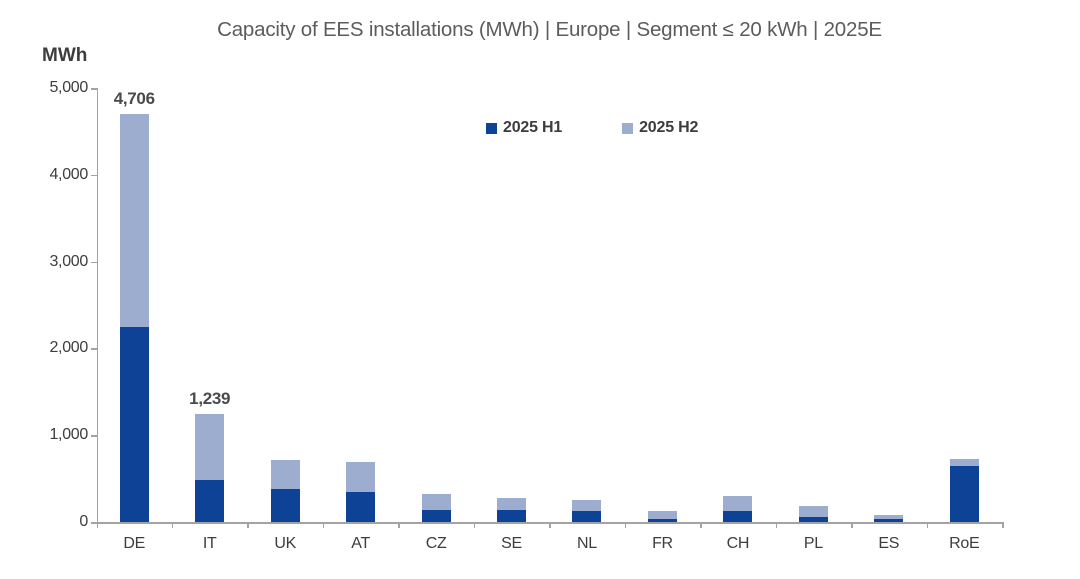  What do you see at coordinates (889, 520) in the screenshot?
I see `bar-ES-h1` at bounding box center [889, 520].